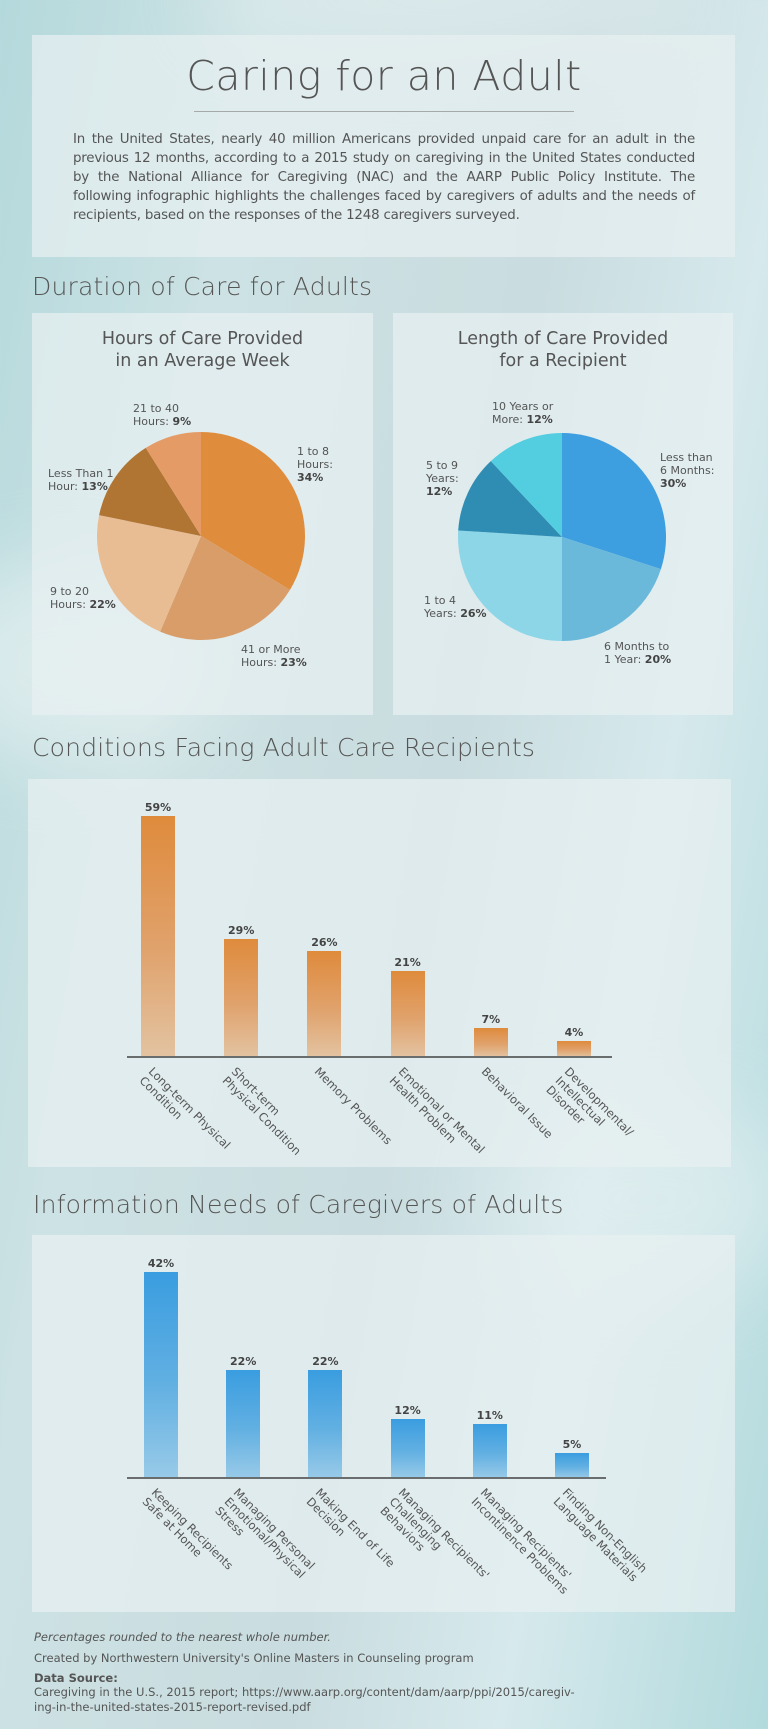  What do you see at coordinates (202, 286) in the screenshot?
I see `section-title-duration: Duration of Care for Adults` at bounding box center [202, 286].